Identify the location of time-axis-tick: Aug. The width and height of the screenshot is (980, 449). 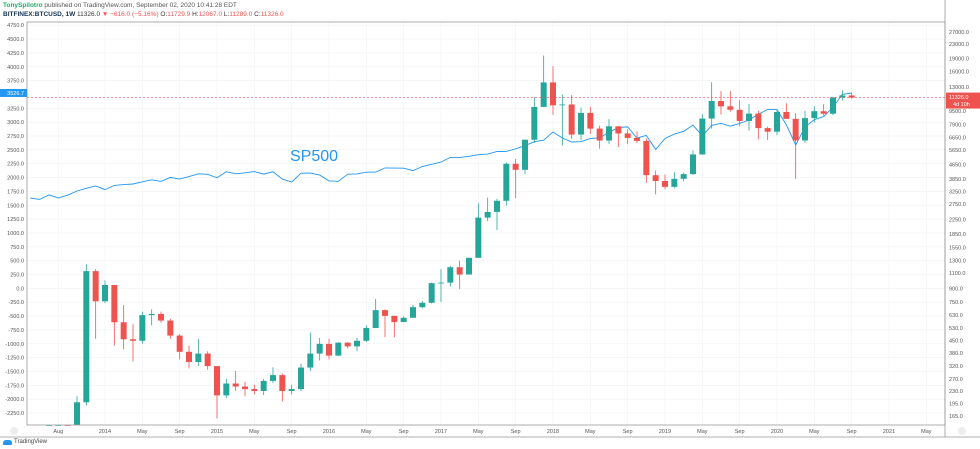
(58, 432).